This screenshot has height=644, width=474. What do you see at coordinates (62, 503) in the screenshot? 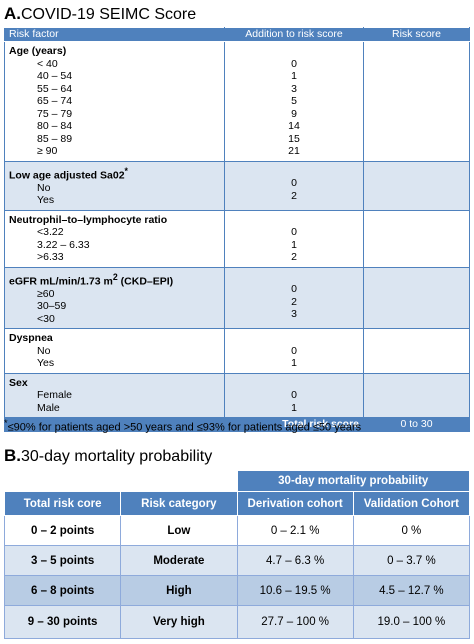
I see `column-header: Total risk core` at bounding box center [62, 503].